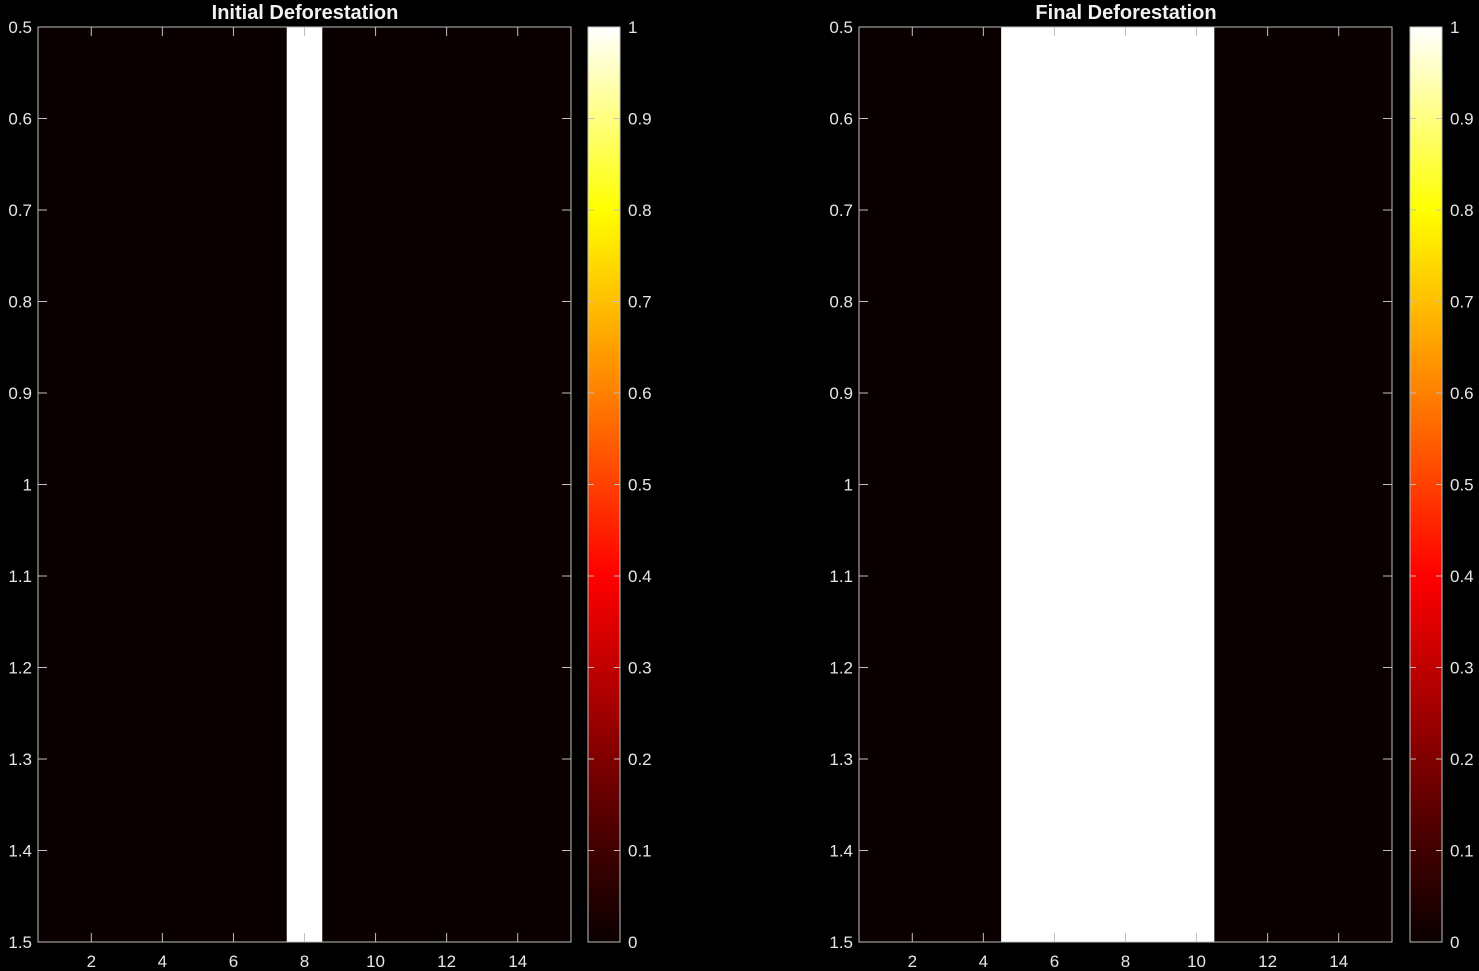  What do you see at coordinates (1125, 13) in the screenshot?
I see `chart-title: Final Deforestation` at bounding box center [1125, 13].